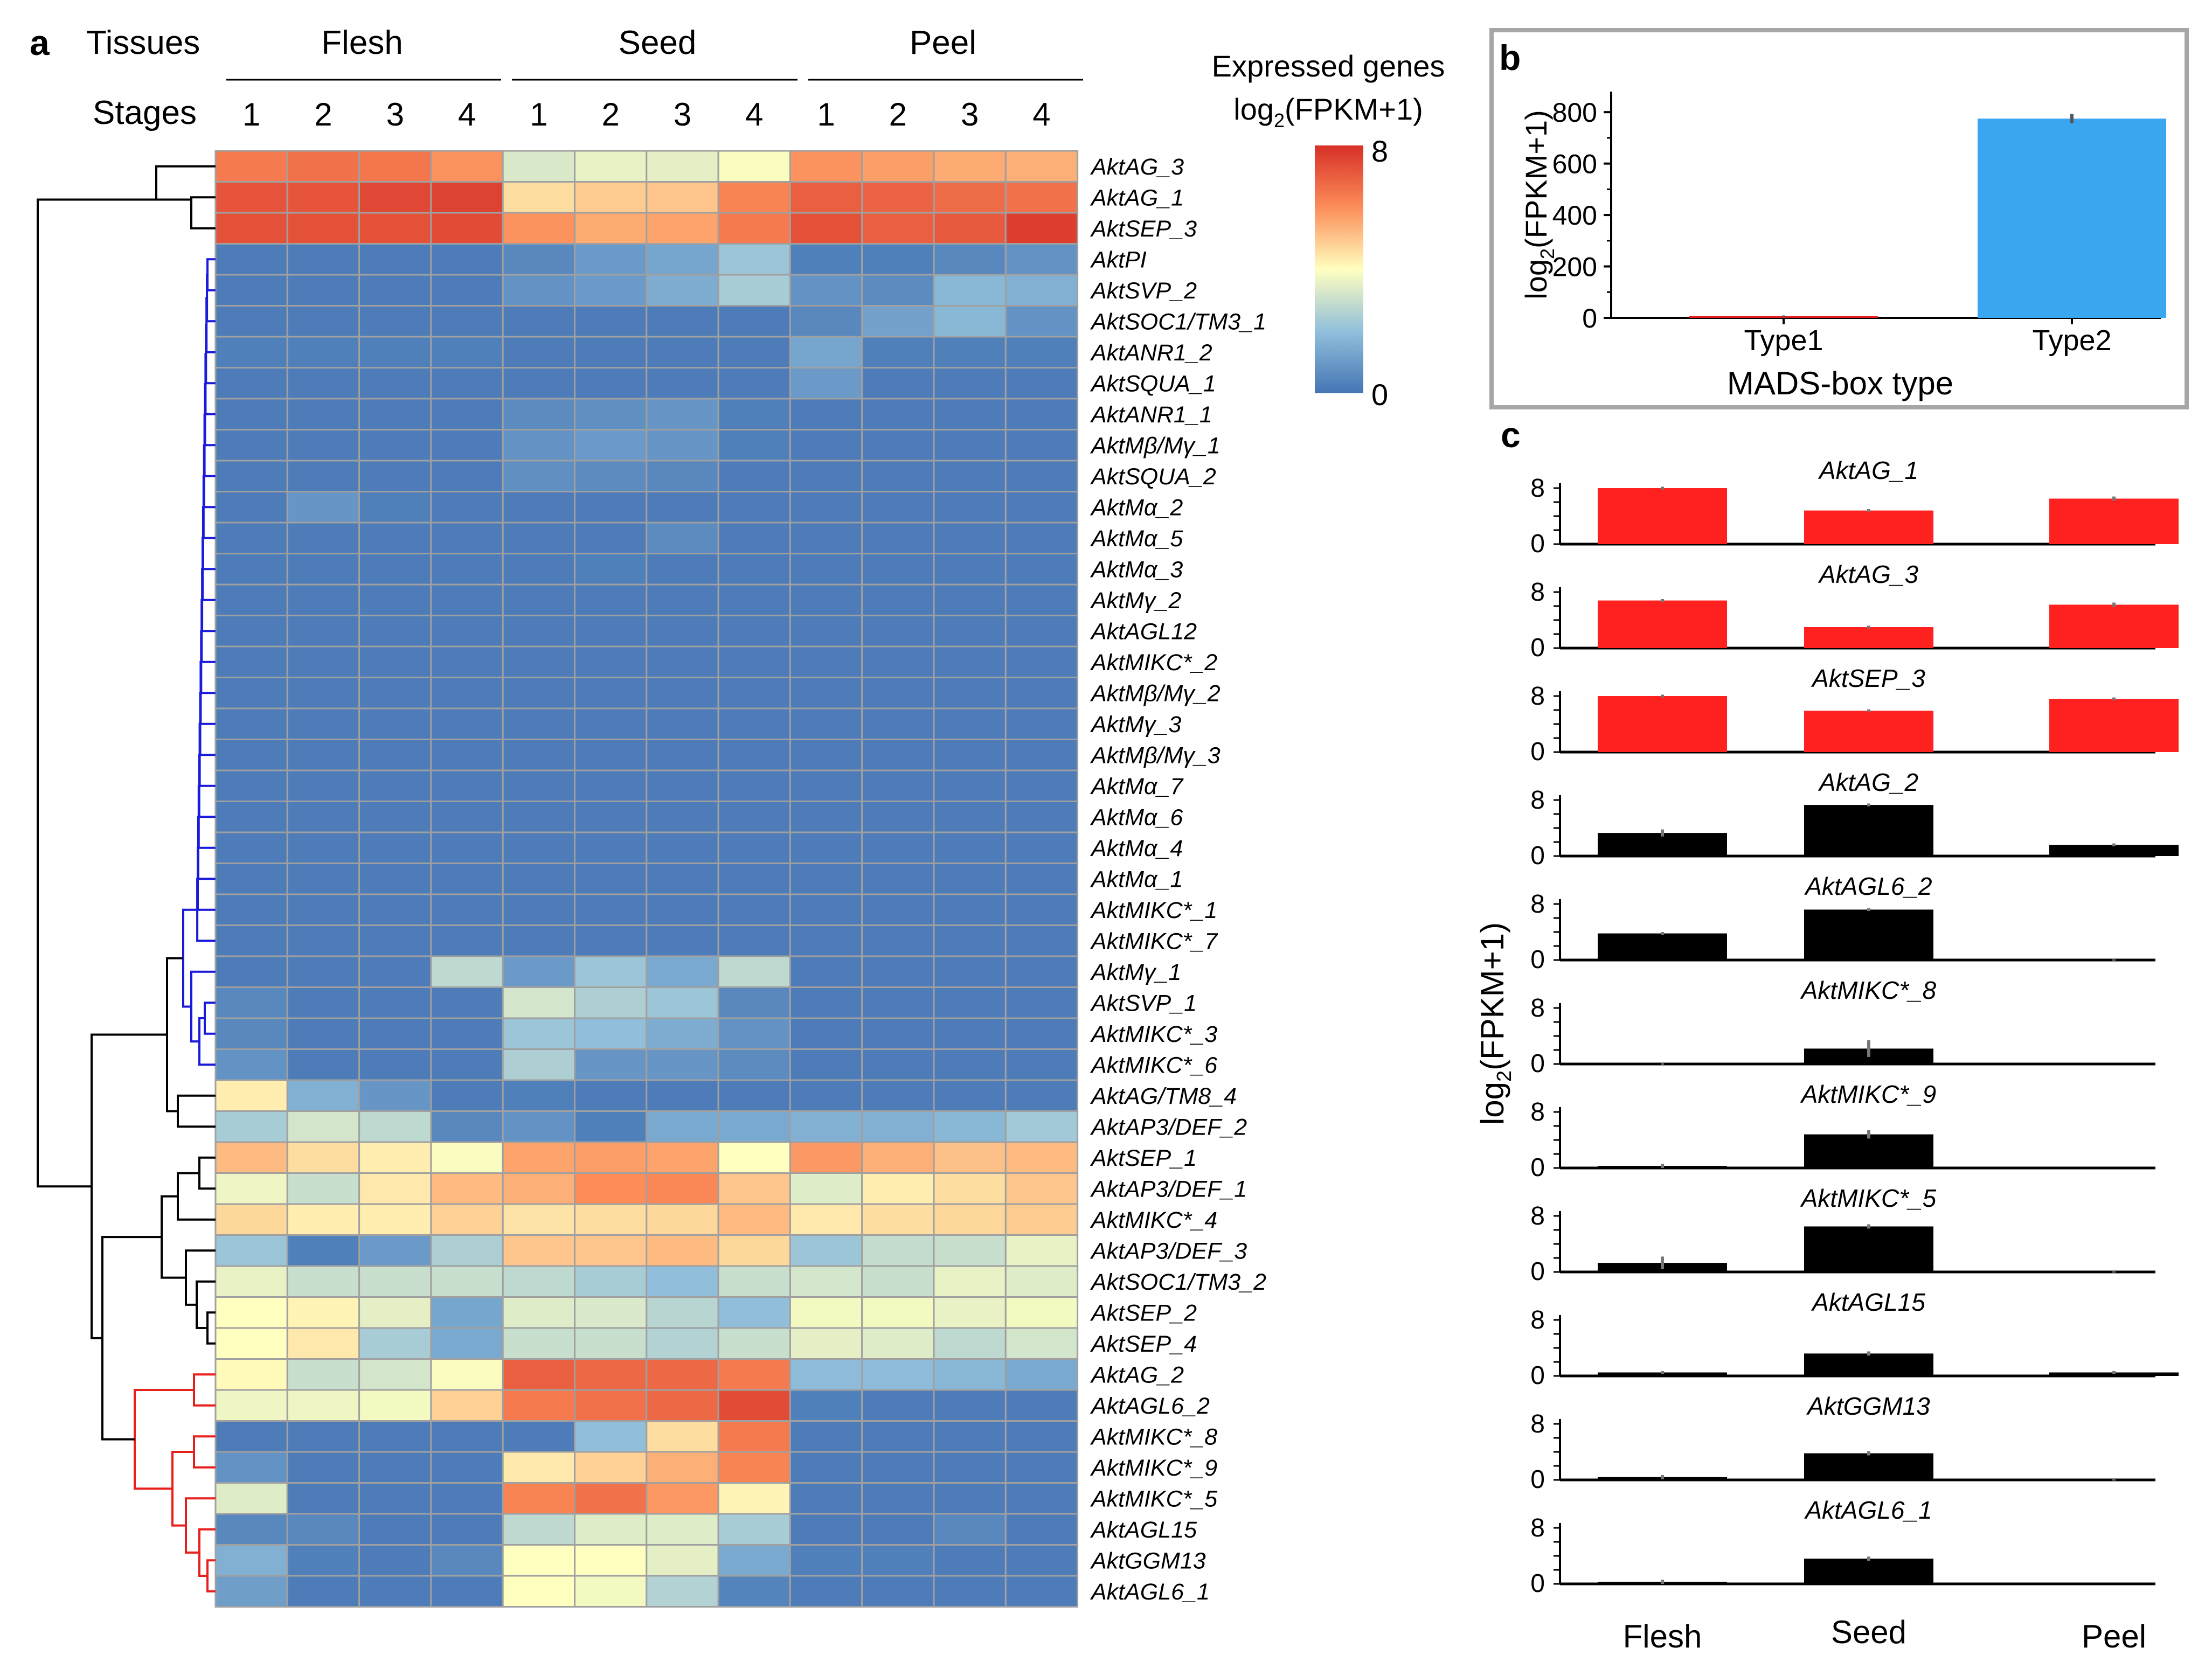 The height and width of the screenshot is (1662, 2212). Describe the element at coordinates (1869, 990) in the screenshot. I see `panel-c-subplot-title: AktMIKC*_8` at that location.